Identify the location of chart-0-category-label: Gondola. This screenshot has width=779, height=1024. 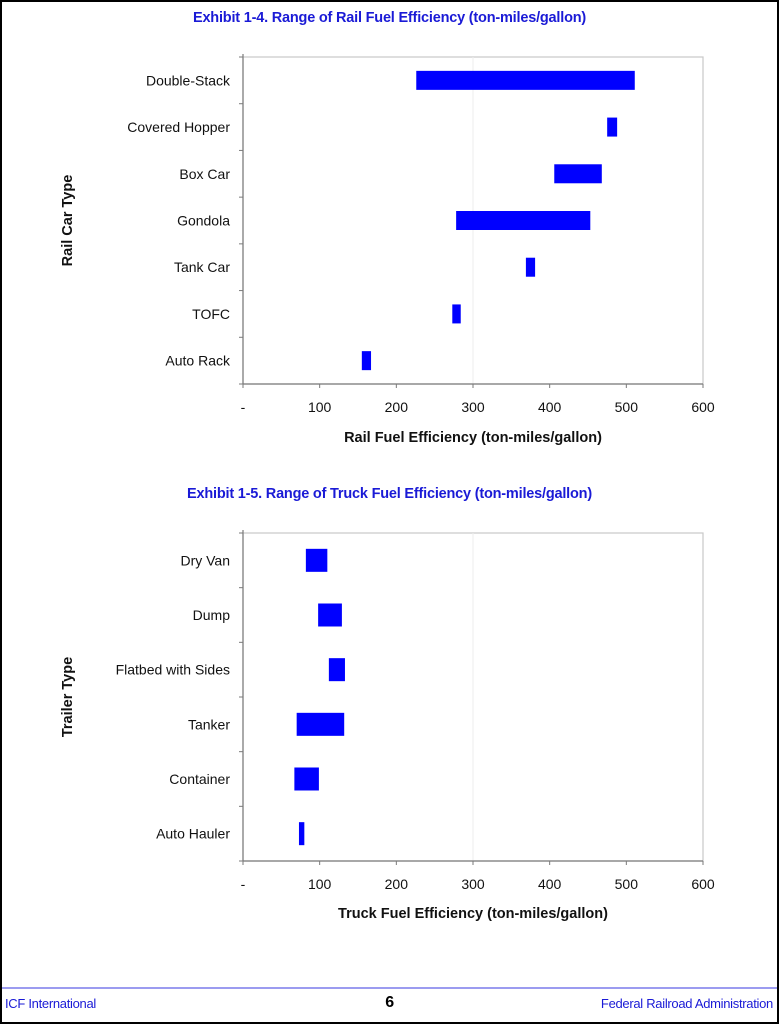
(203, 221).